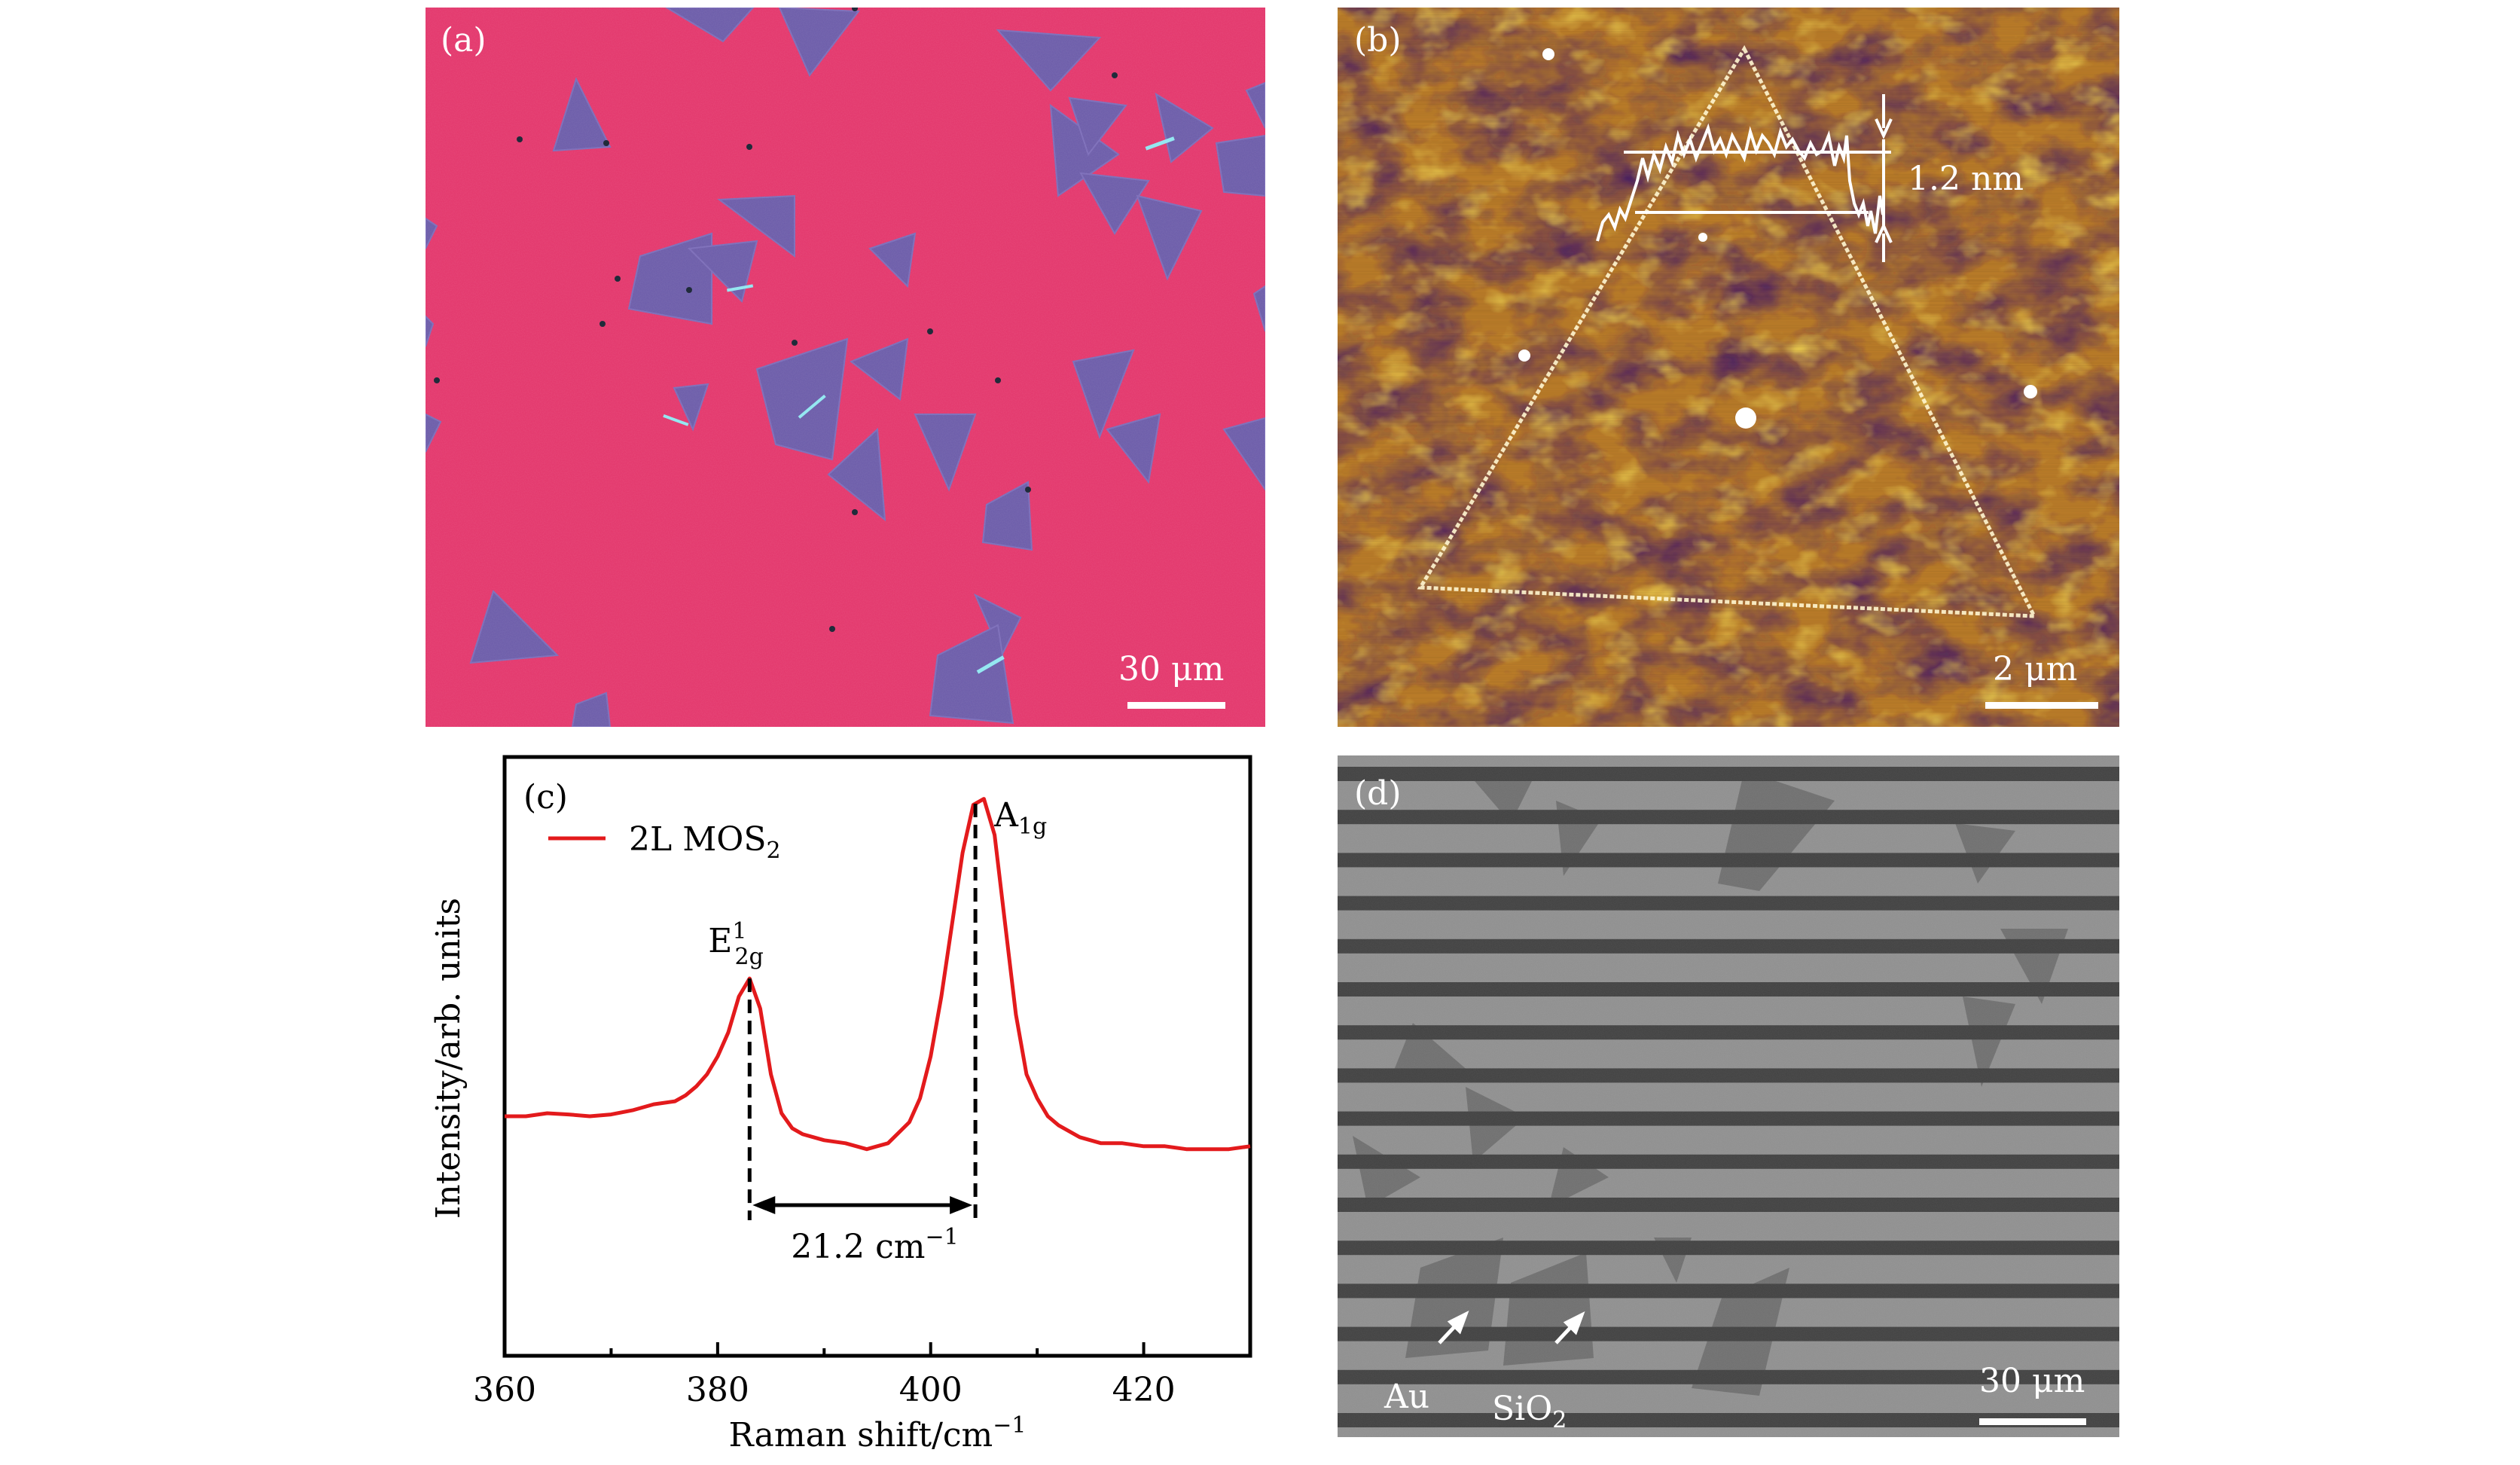  I want to click on sem-image-graphic, so click(1728, 1096).